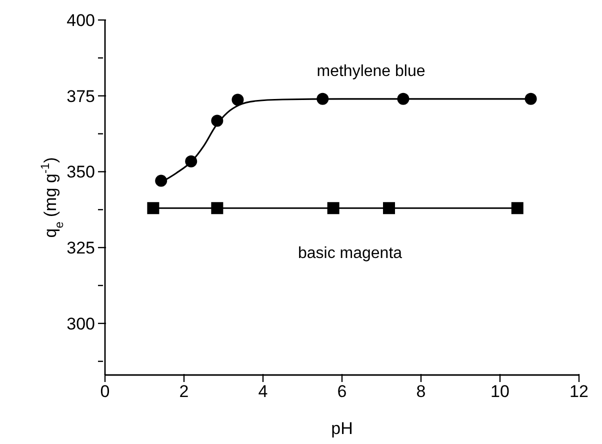 The image size is (602, 444). What do you see at coordinates (80, 172) in the screenshot?
I see `y-tick-label: 350` at bounding box center [80, 172].